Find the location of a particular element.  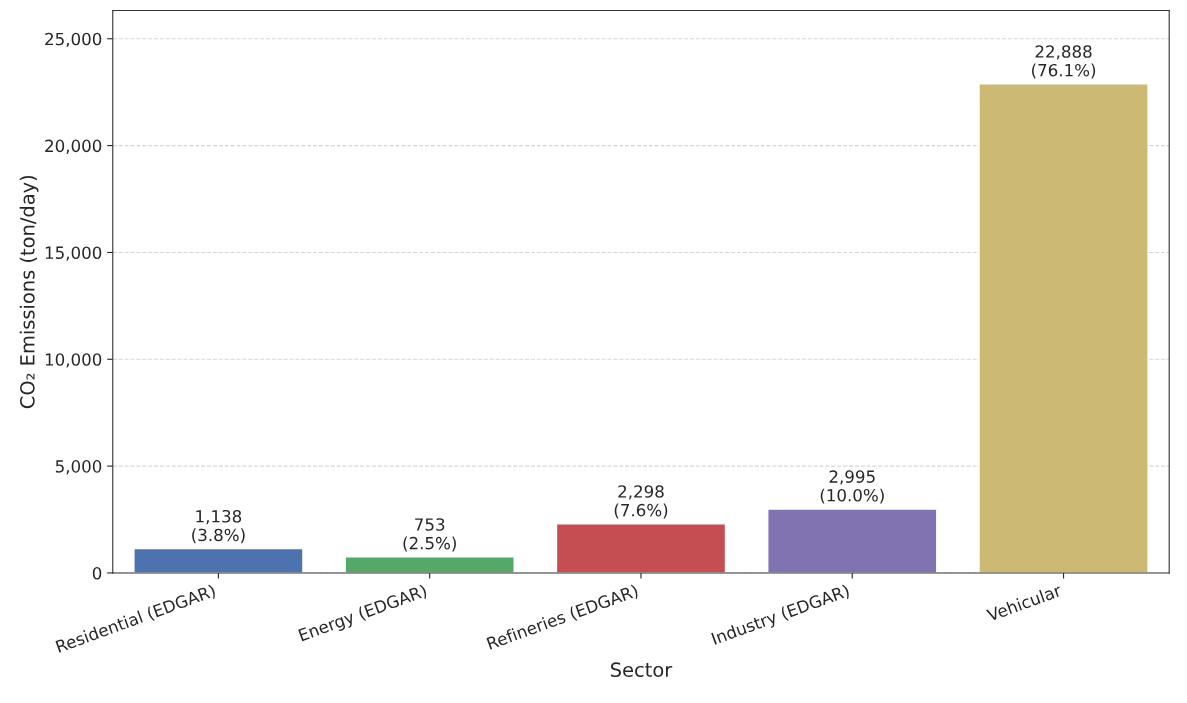

y-tick-label: 5,000 is located at coordinates (78, 467).